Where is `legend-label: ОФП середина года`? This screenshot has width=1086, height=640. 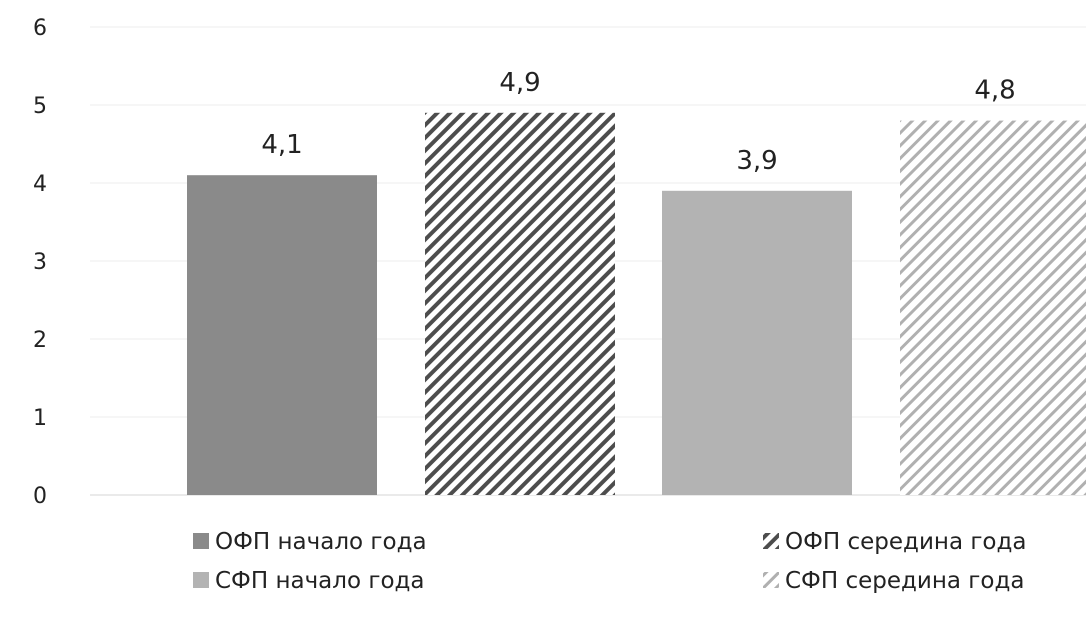 legend-label: ОФП середина года is located at coordinates (906, 542).